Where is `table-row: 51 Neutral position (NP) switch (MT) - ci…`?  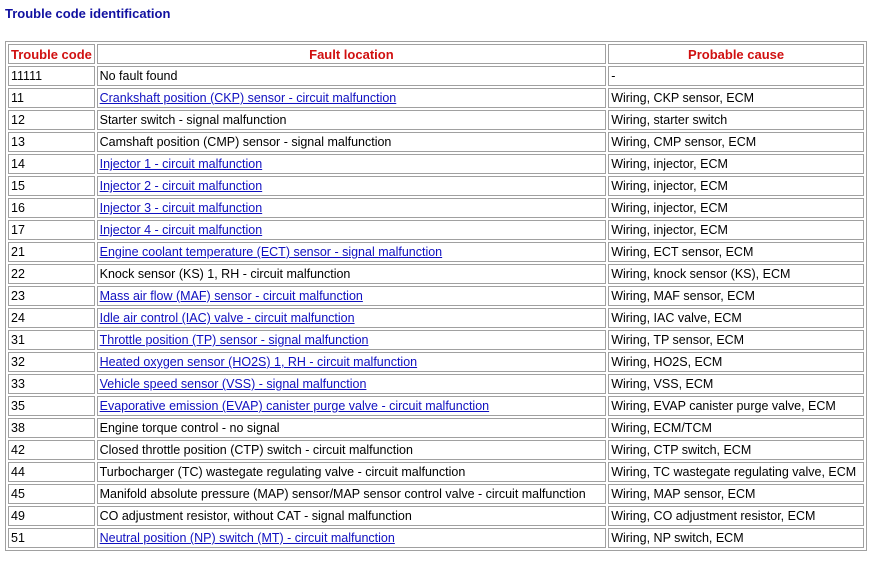
table-row: 51 Neutral position (NP) switch (MT) - ci… is located at coordinates (436, 538).